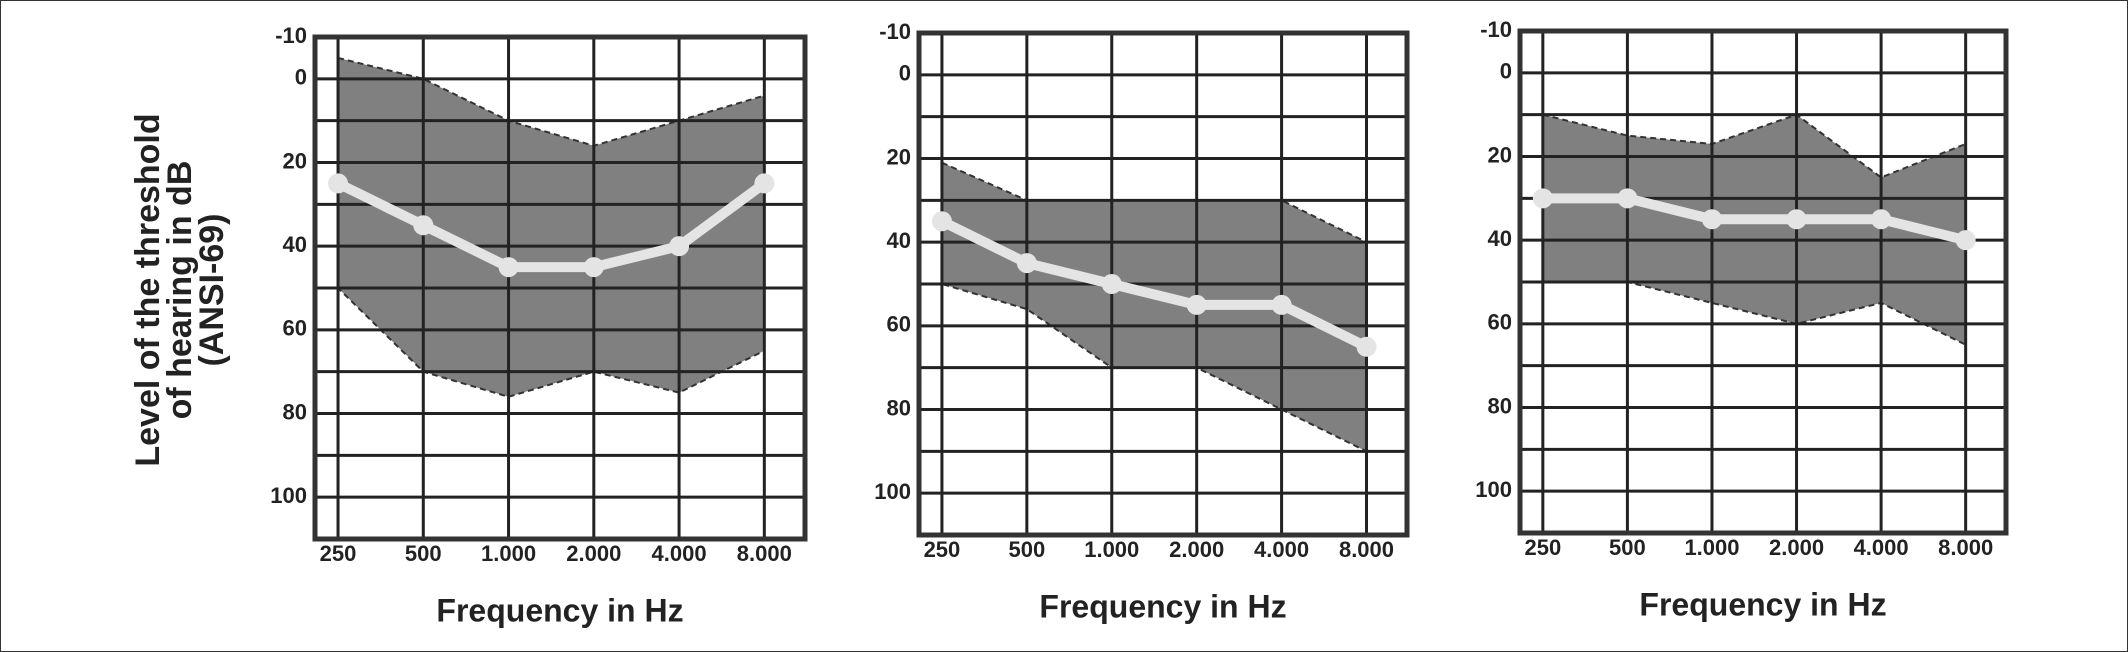 The image size is (2128, 652). I want to click on y-axis-label: (ANSI-69), so click(212, 289).